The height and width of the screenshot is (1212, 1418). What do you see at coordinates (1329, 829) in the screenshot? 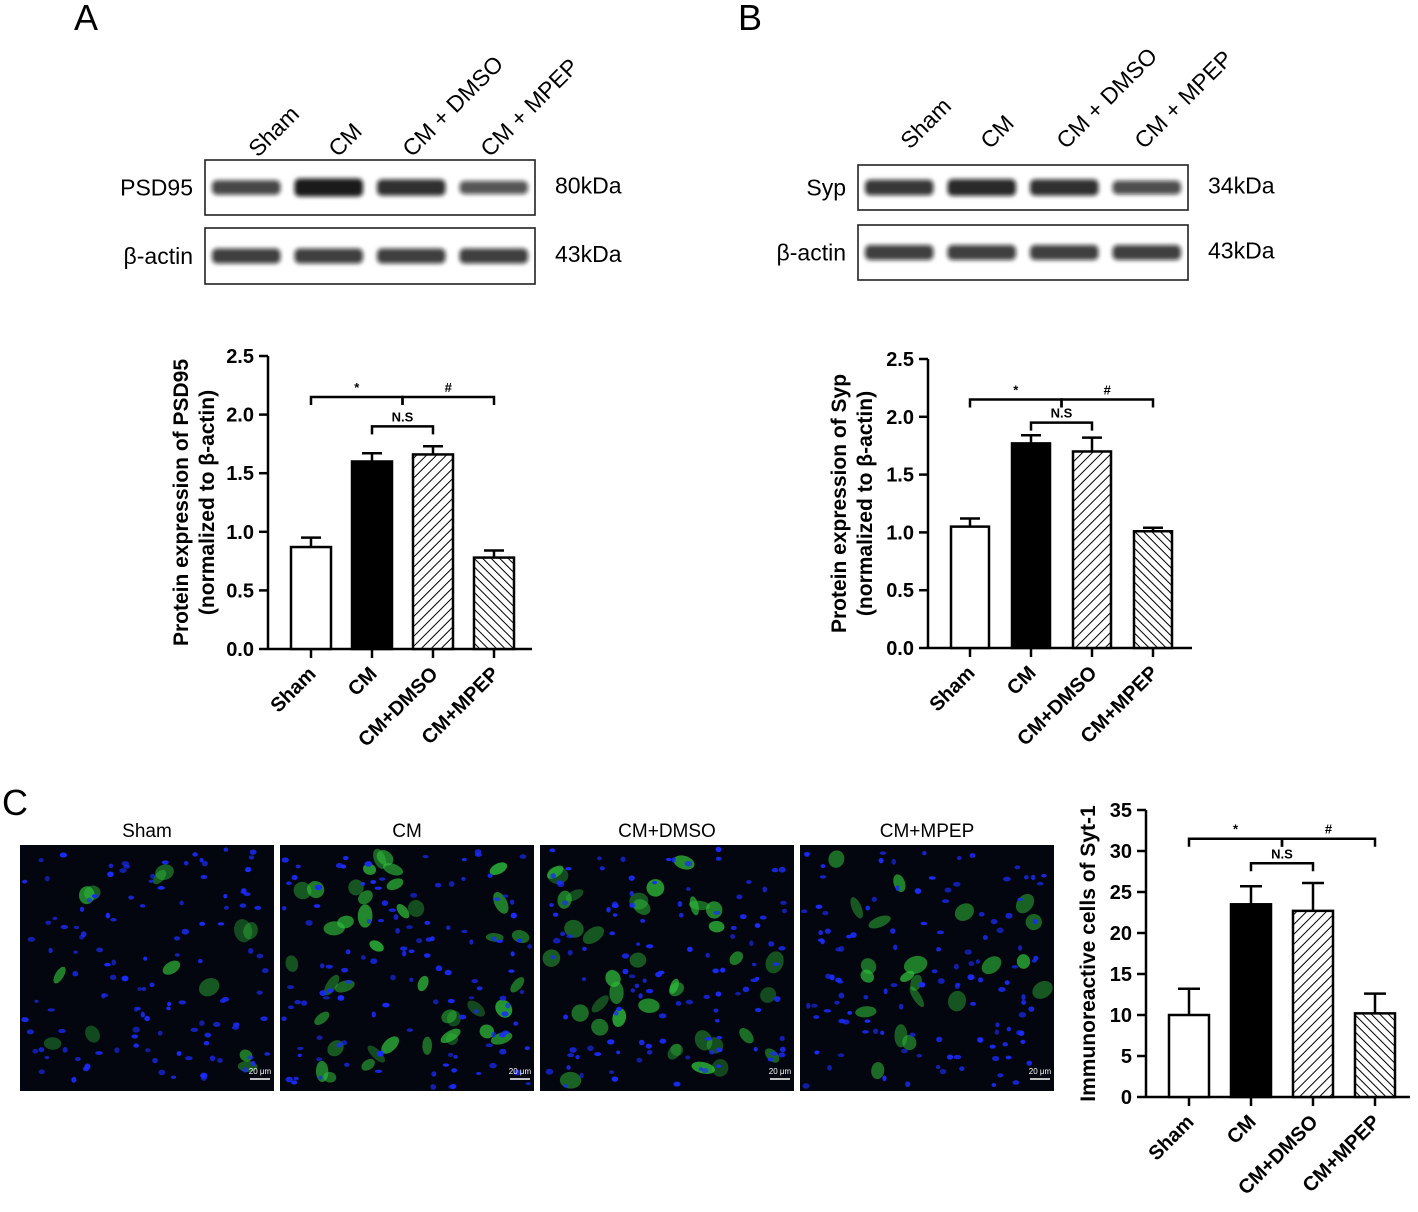
I see `significance-label: #` at bounding box center [1329, 829].